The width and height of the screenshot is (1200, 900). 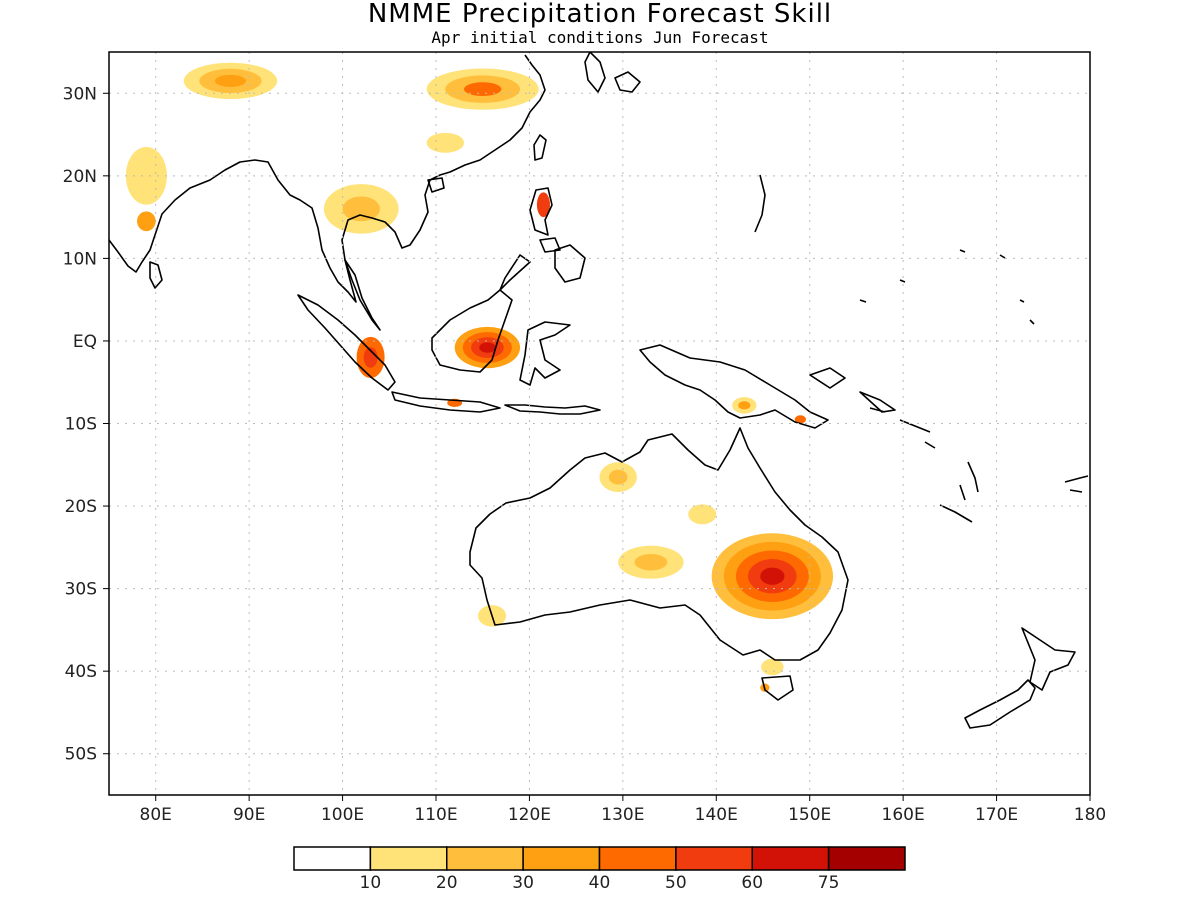 I want to click on lon-tick-label: 80E, so click(x=156, y=815).